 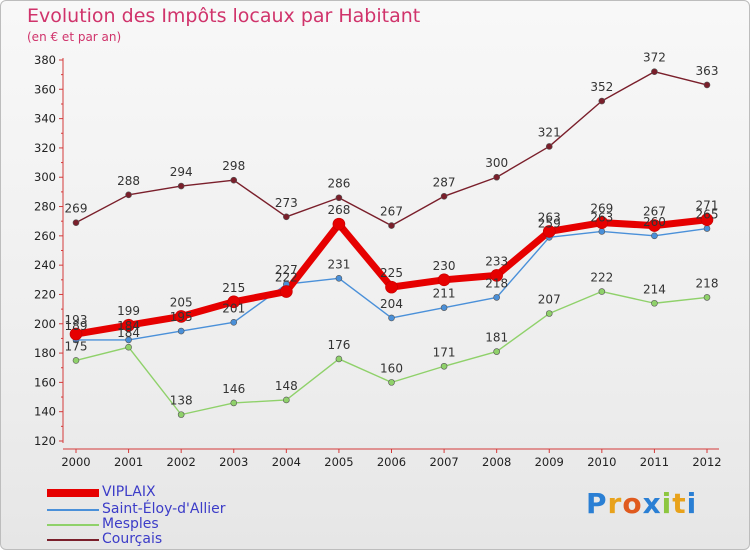 I want to click on logo-letter: o, so click(x=632, y=503).